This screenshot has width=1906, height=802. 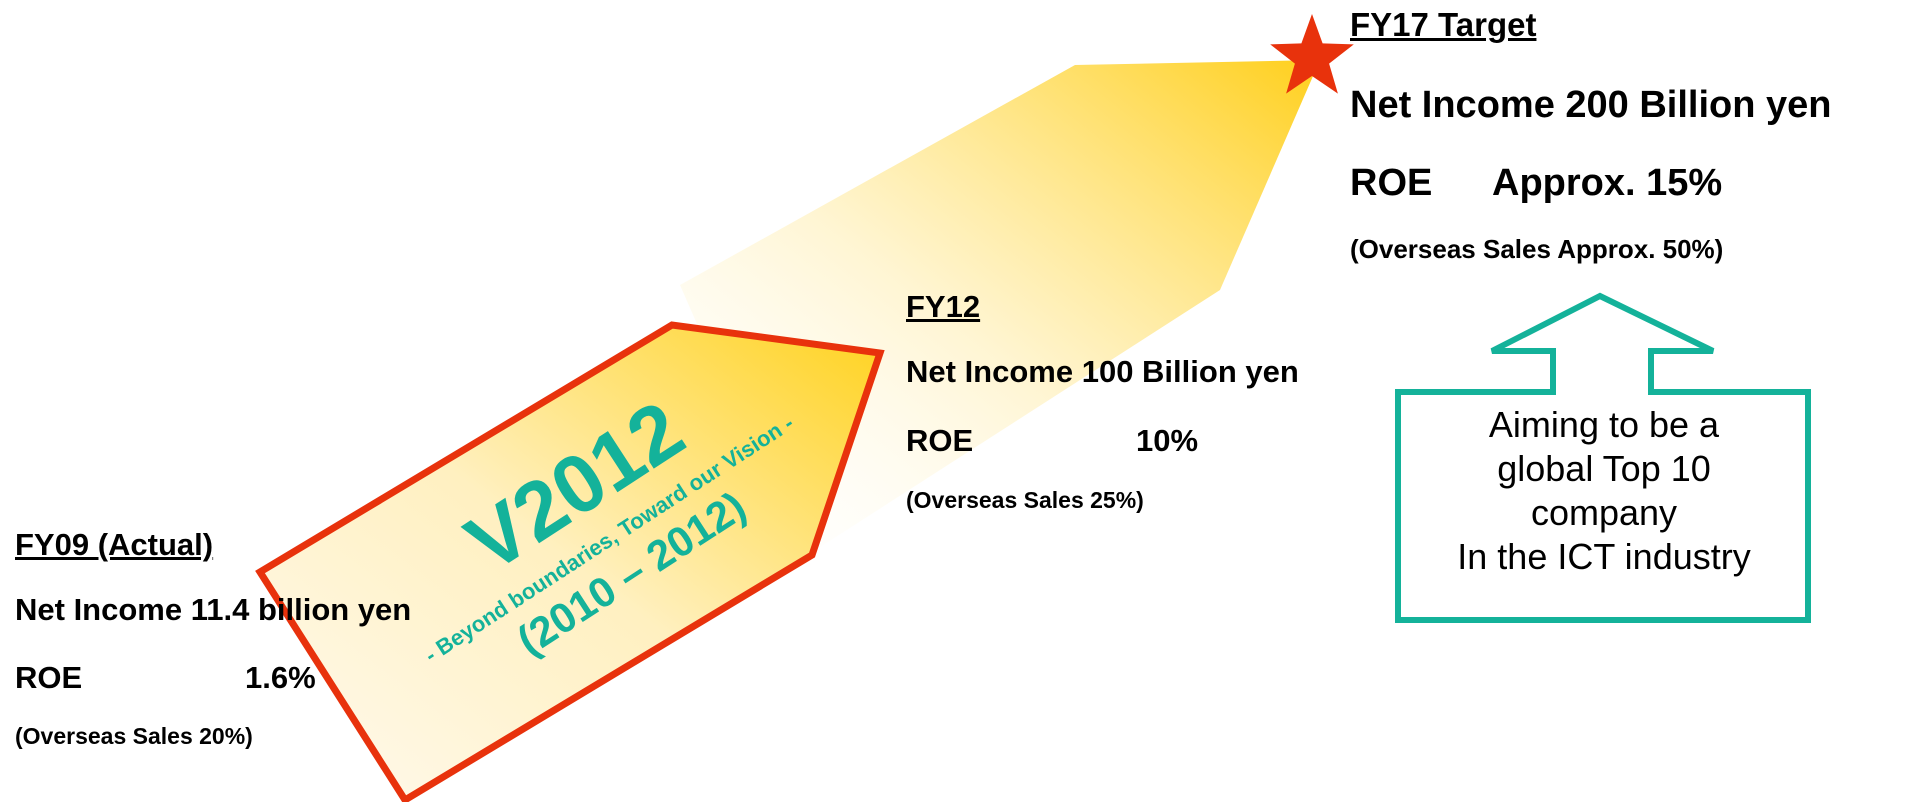 What do you see at coordinates (213, 609) in the screenshot?
I see `fy09-net-income: Net Income 11.4 billion yen` at bounding box center [213, 609].